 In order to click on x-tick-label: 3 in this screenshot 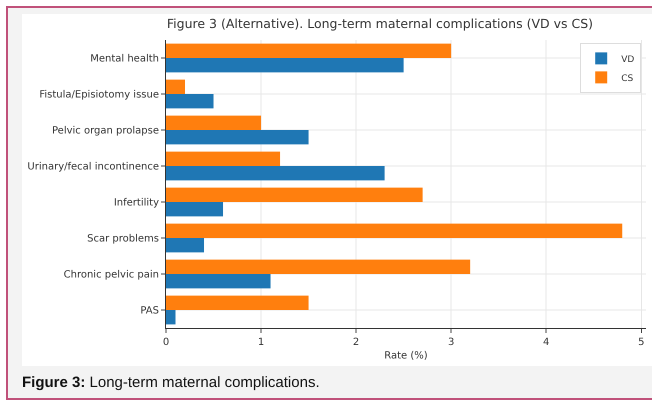, I will do `click(451, 342)`.